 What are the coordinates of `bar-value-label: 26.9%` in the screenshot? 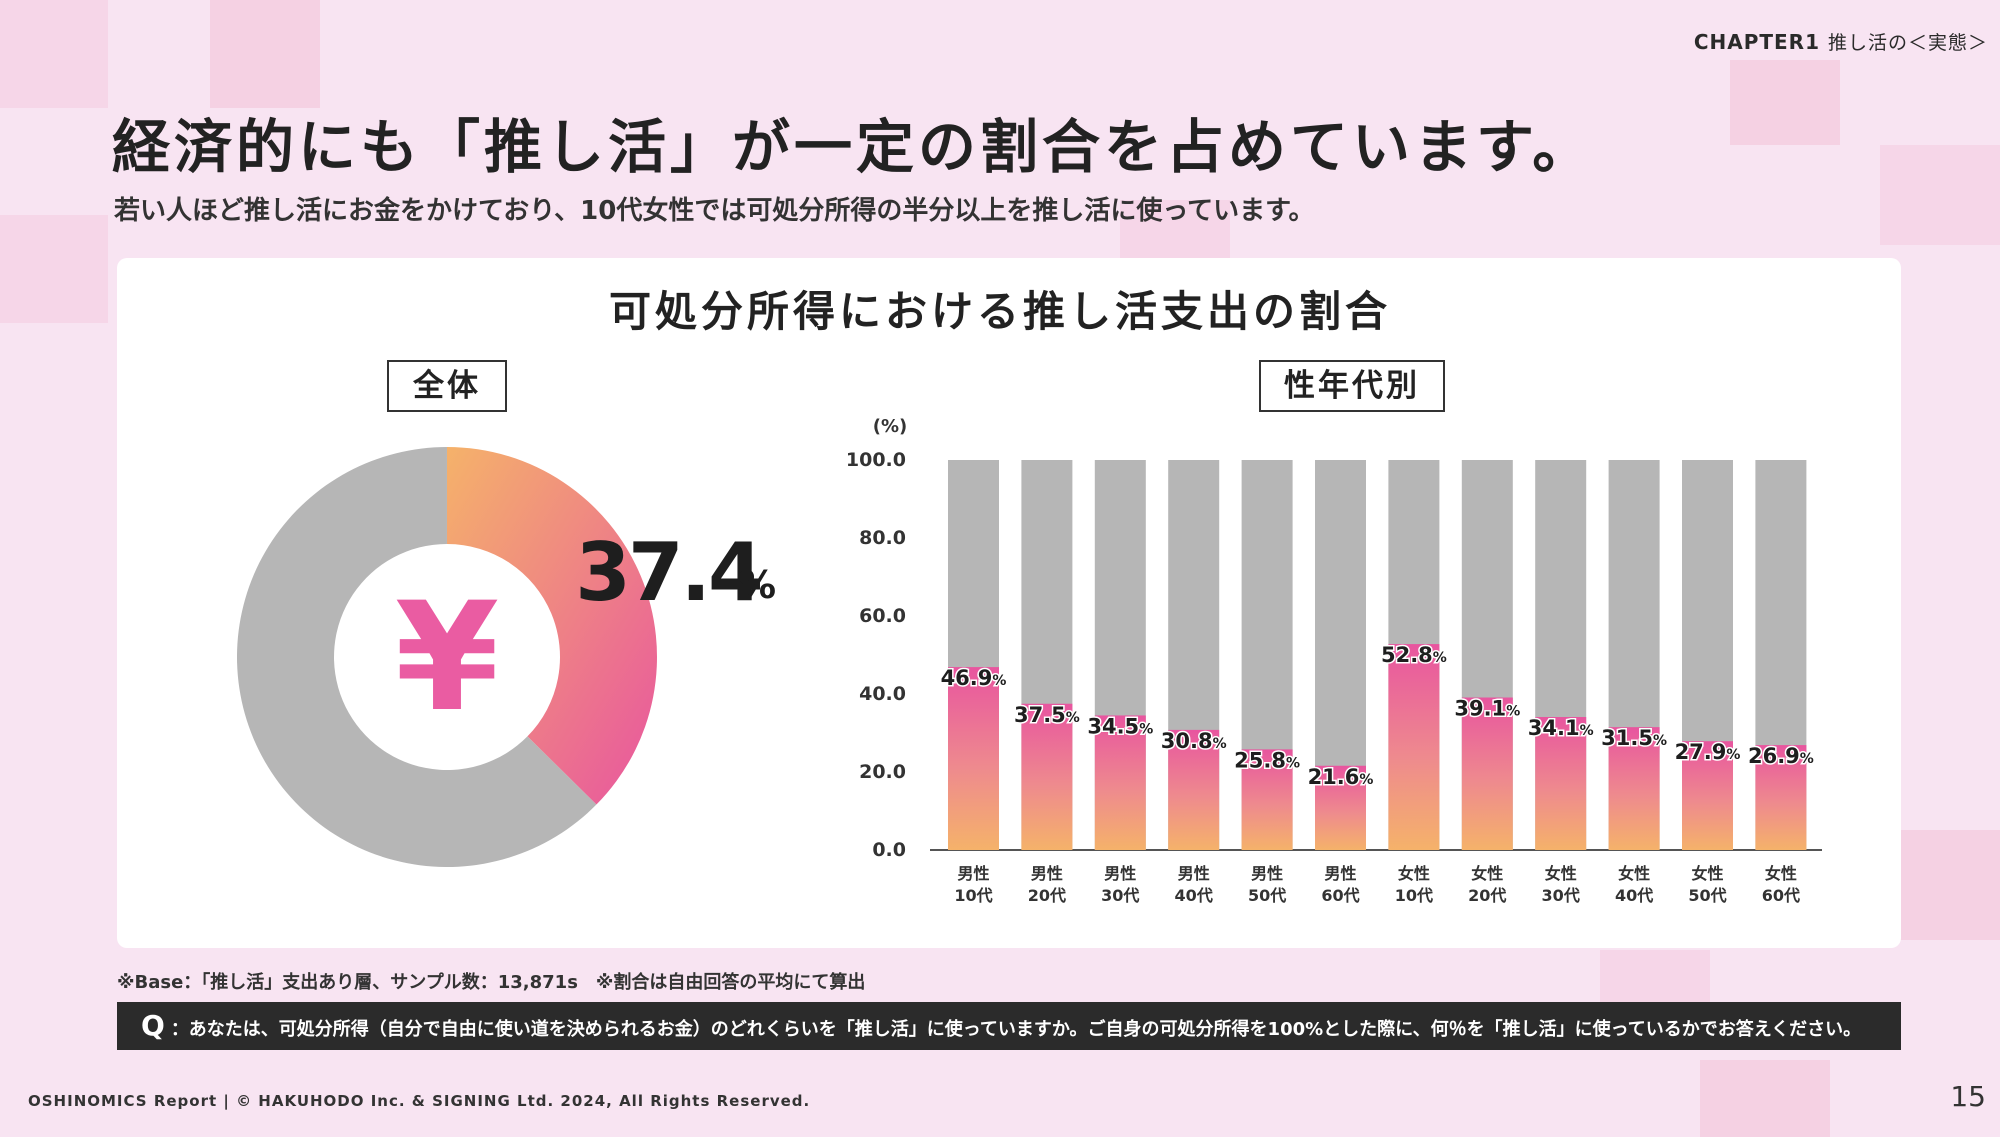 It's located at (1781, 756).